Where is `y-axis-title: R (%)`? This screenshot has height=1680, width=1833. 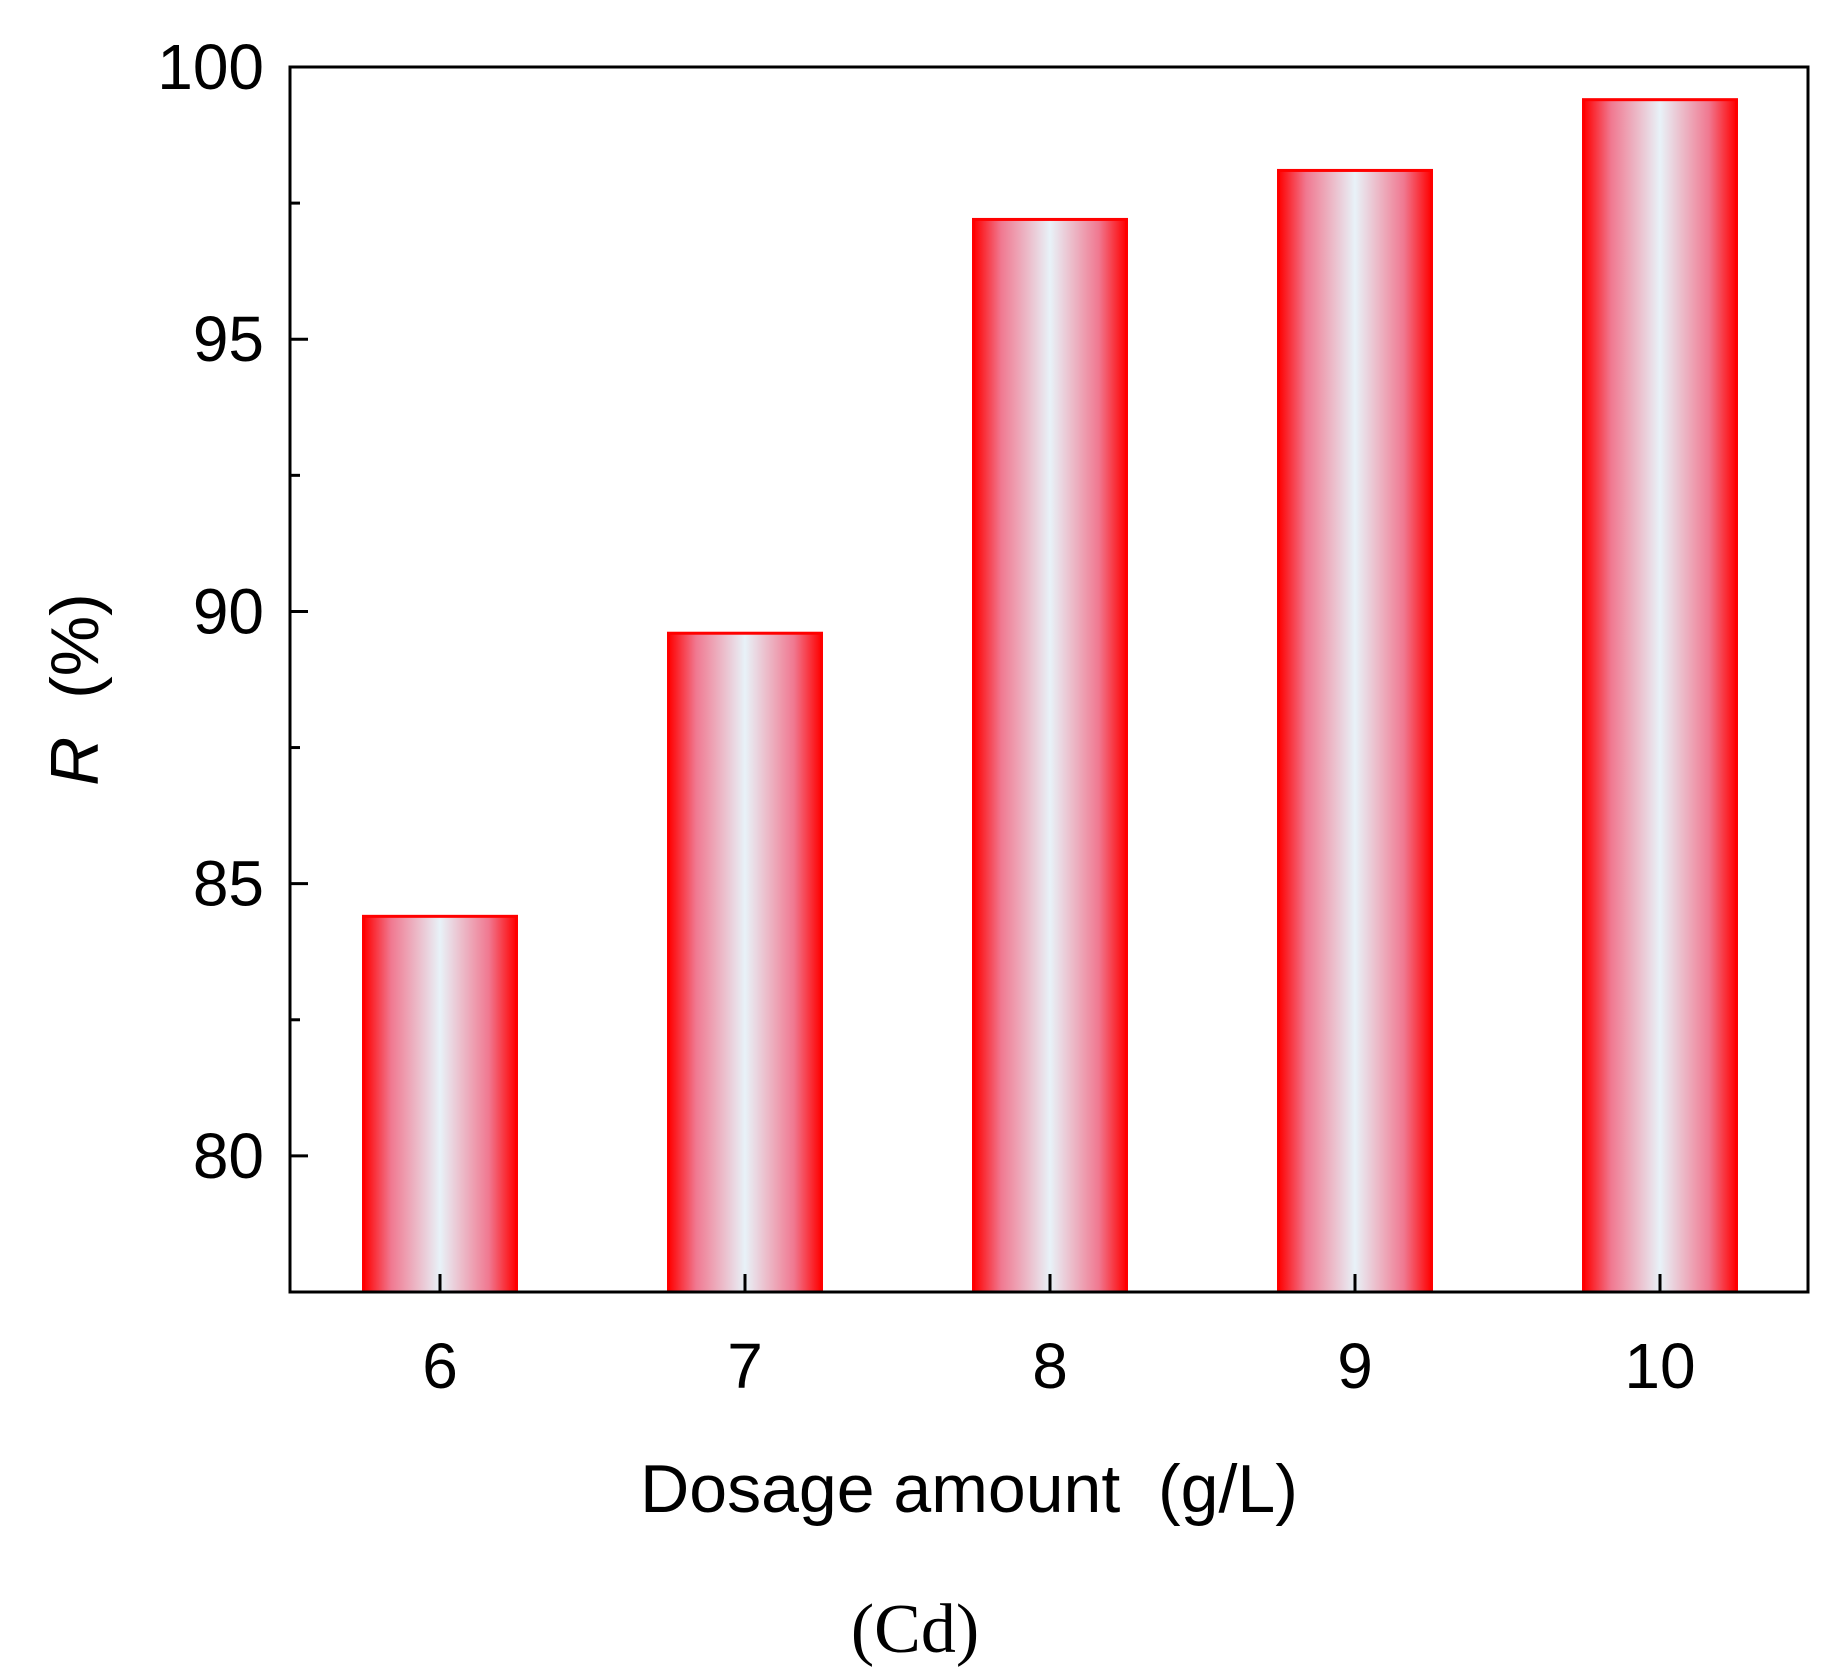
y-axis-title: R (%) is located at coordinates (75, 689).